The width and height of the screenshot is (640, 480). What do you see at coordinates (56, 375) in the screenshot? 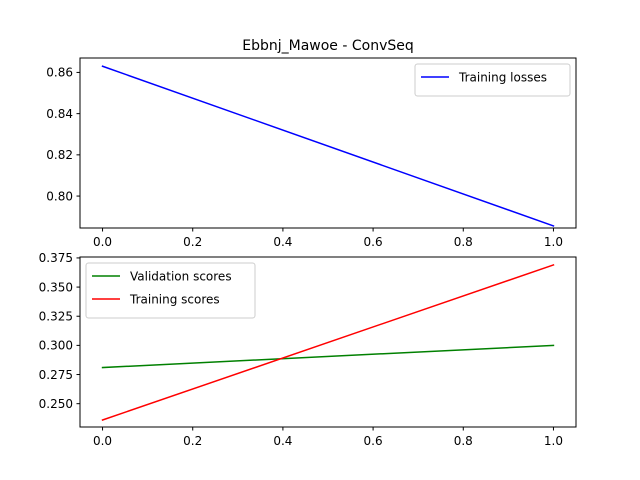
I see `y-tick-label: 0.275` at bounding box center [56, 375].